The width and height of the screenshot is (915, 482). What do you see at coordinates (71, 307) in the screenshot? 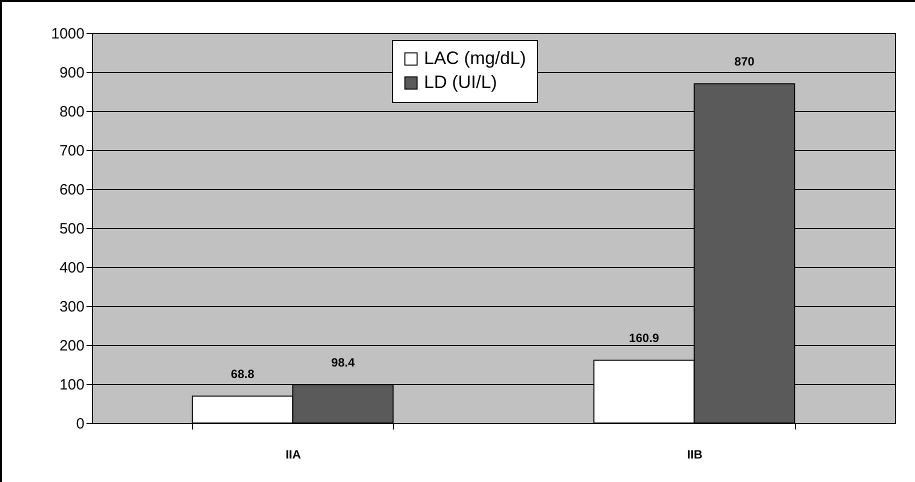
I see `y-tick-label: 300` at bounding box center [71, 307].